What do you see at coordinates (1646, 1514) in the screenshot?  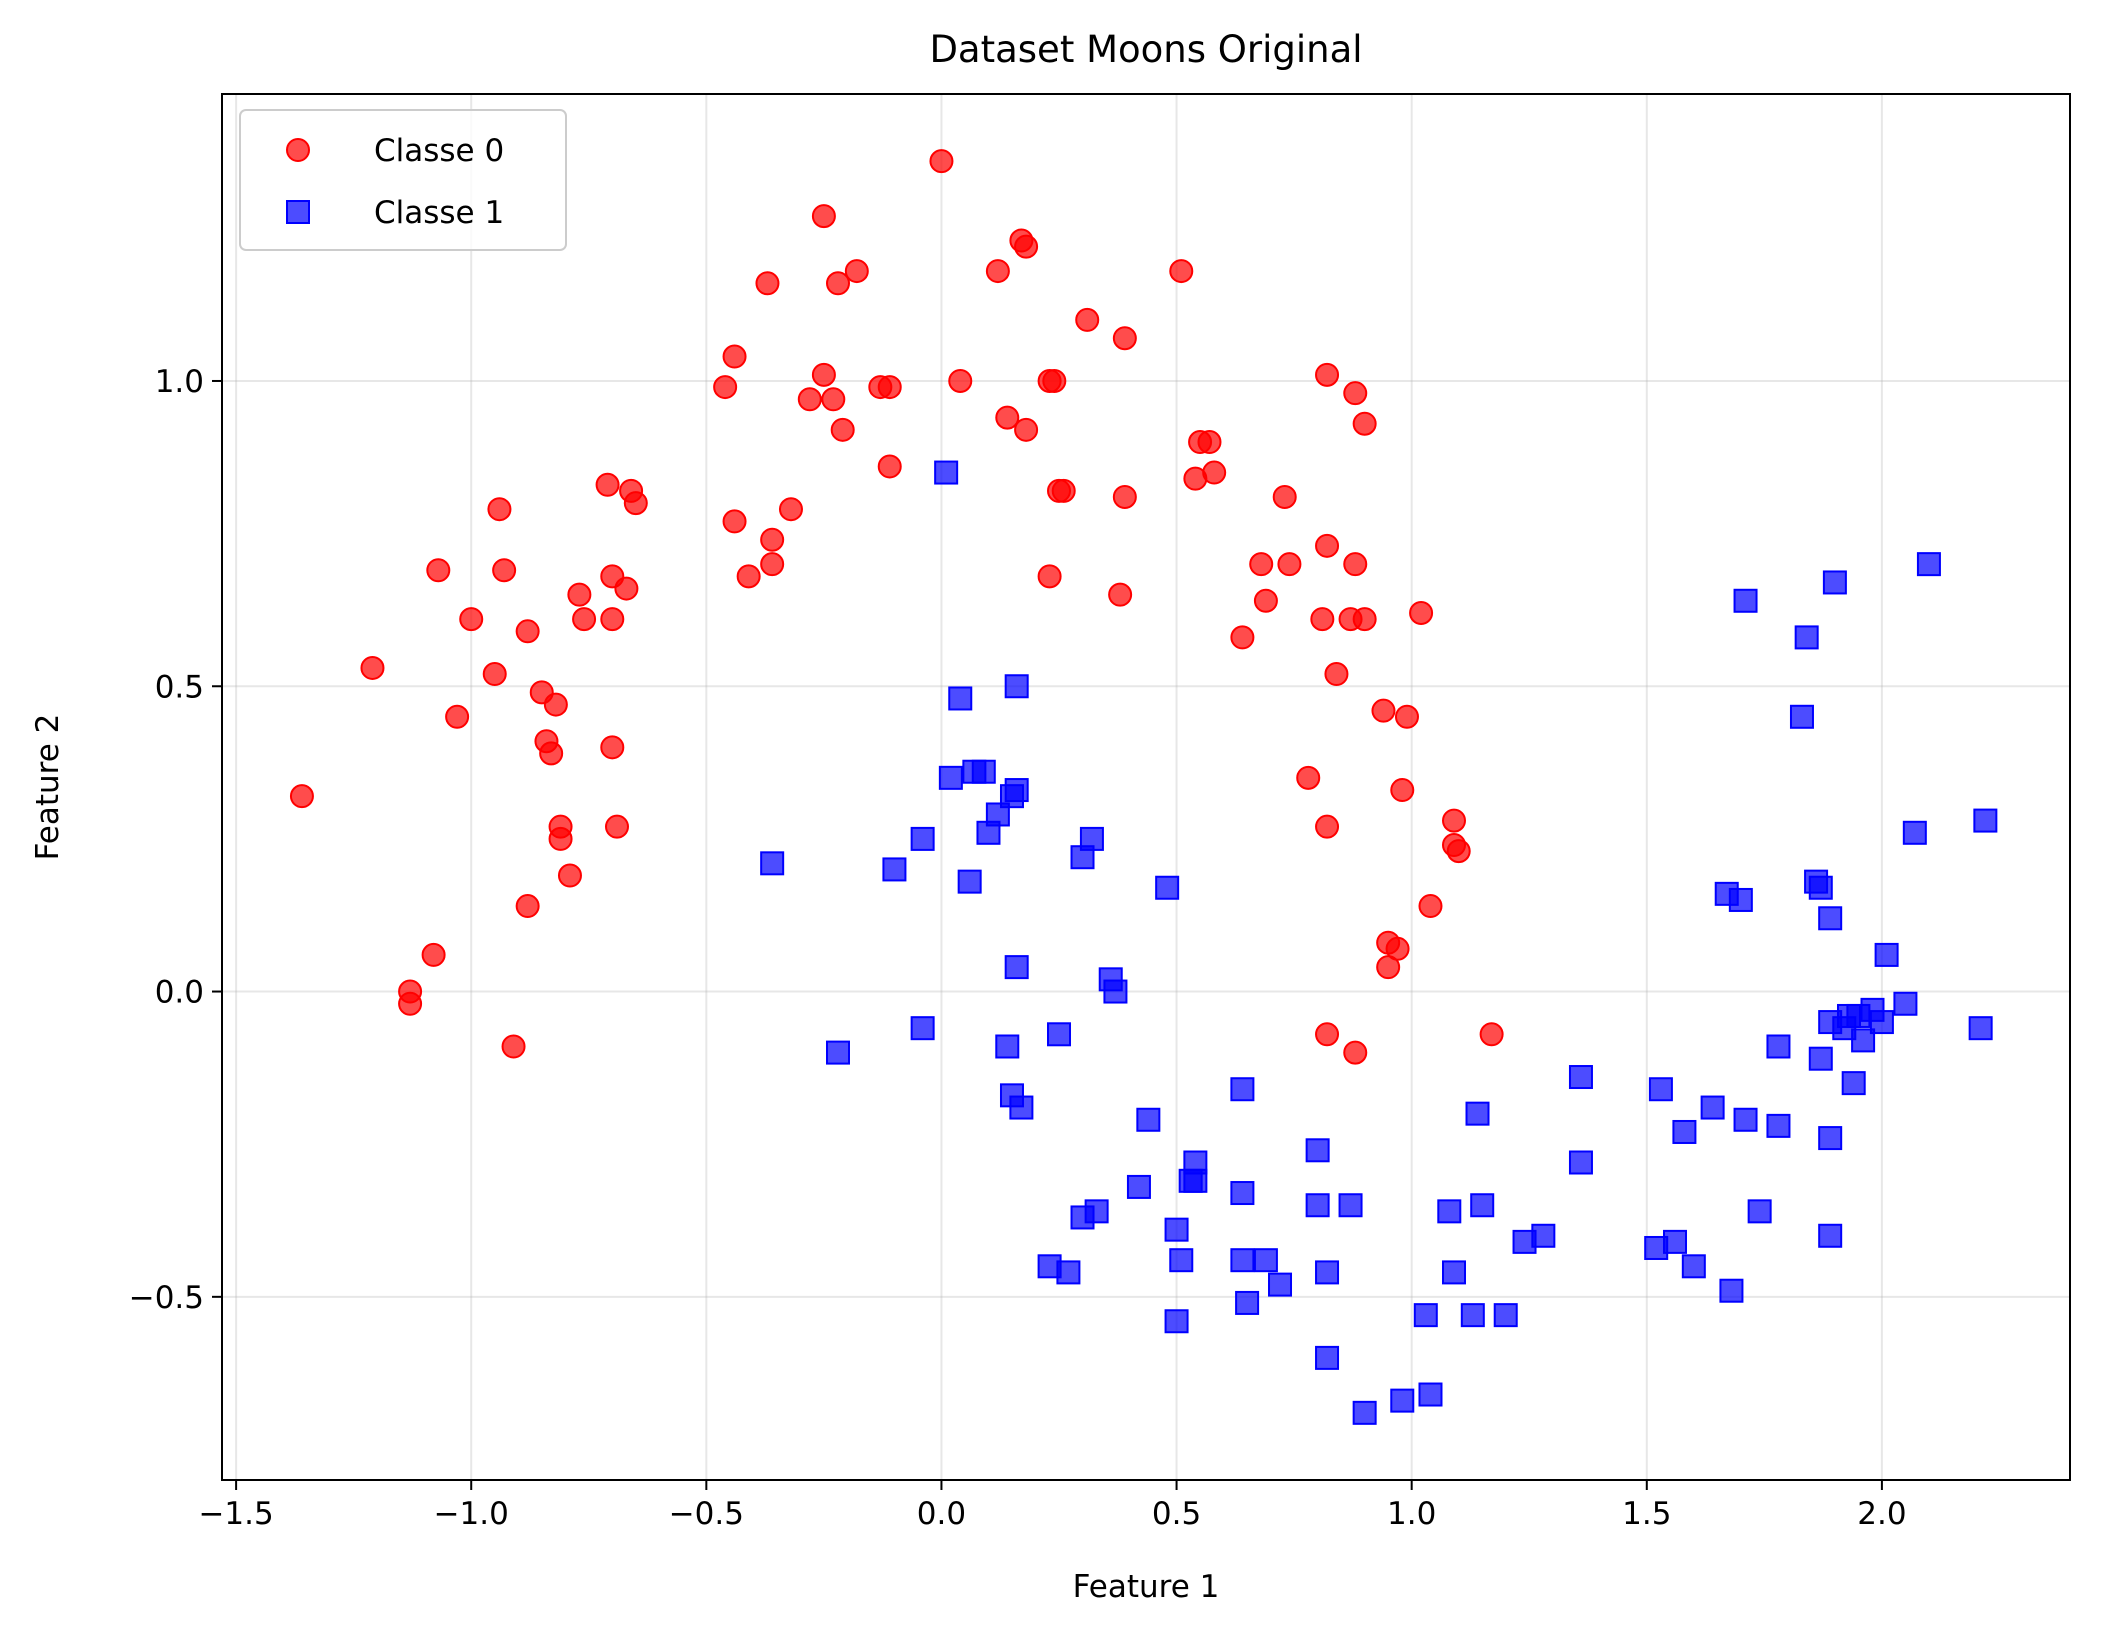 I see `x-tick-label: 1.5` at bounding box center [1646, 1514].